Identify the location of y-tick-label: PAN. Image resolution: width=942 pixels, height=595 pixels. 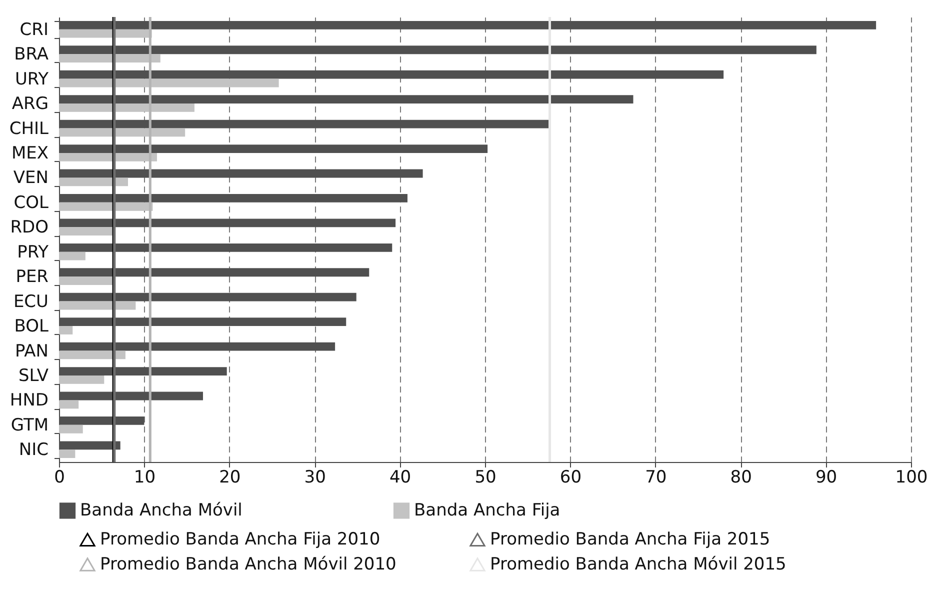
(31, 351).